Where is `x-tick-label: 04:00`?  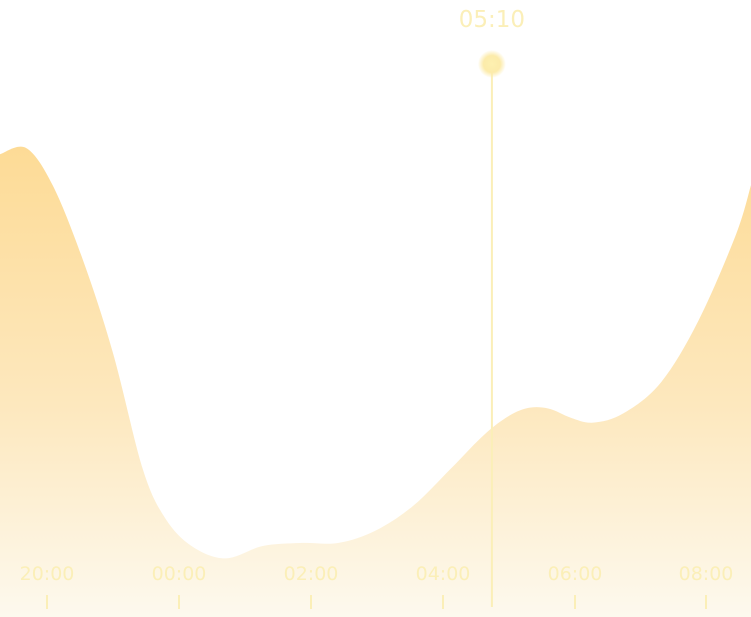
x-tick-label: 04:00 is located at coordinates (443, 574).